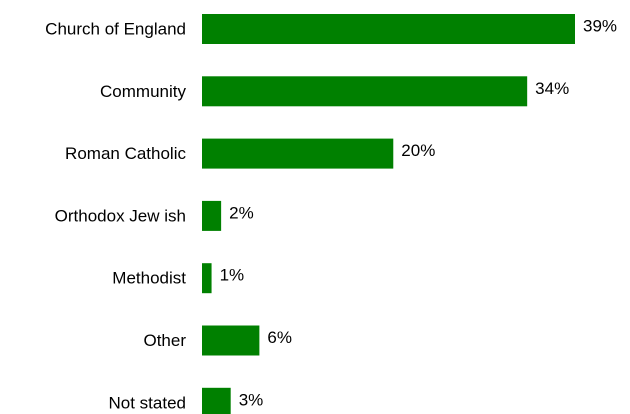 This screenshot has height=414, width=630. Describe the element at coordinates (125, 153) in the screenshot. I see `category-label: Roman Catholic` at that location.